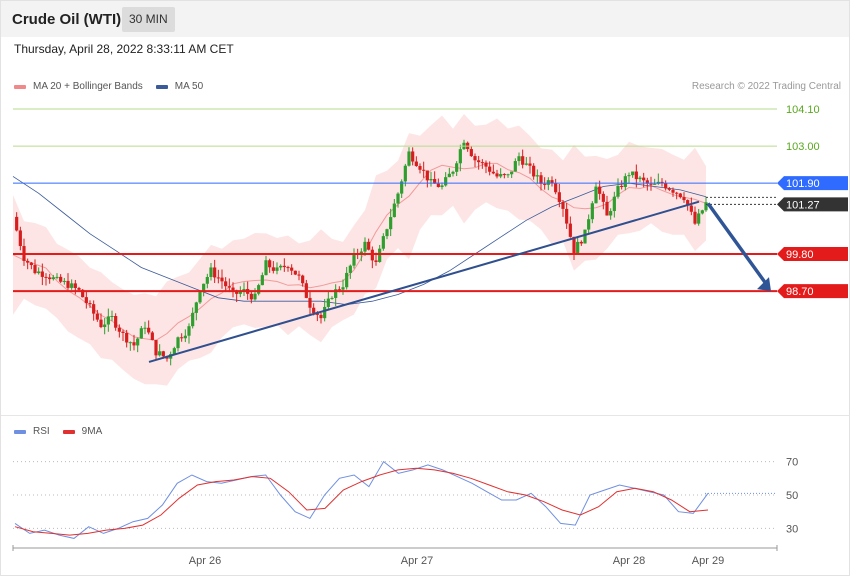 The width and height of the screenshot is (850, 576). What do you see at coordinates (82, 431) in the screenshot?
I see `legend-rsi9: 9MA` at bounding box center [82, 431].